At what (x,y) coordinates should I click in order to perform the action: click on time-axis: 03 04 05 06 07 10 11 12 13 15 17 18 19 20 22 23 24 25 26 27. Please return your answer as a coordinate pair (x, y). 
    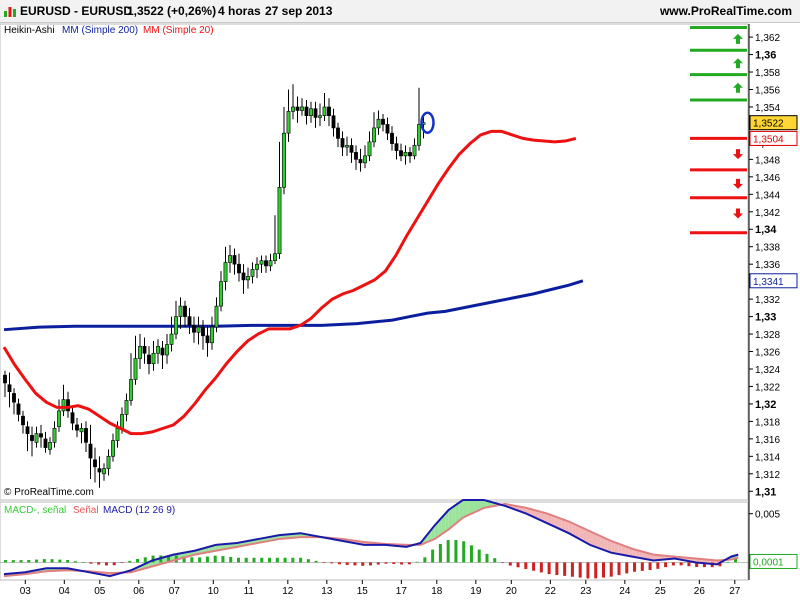
    Looking at the image, I should click on (380, 588).